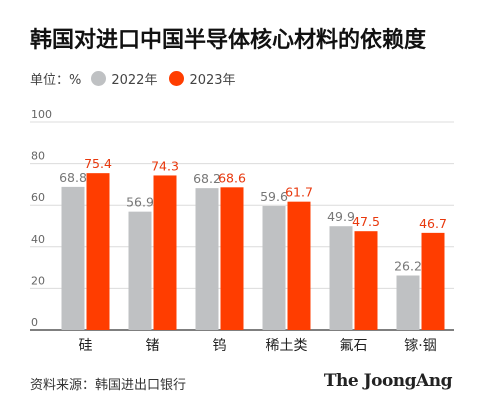 The image size is (480, 412). What do you see at coordinates (98, 163) in the screenshot?
I see `data-label: 75.4` at bounding box center [98, 163].